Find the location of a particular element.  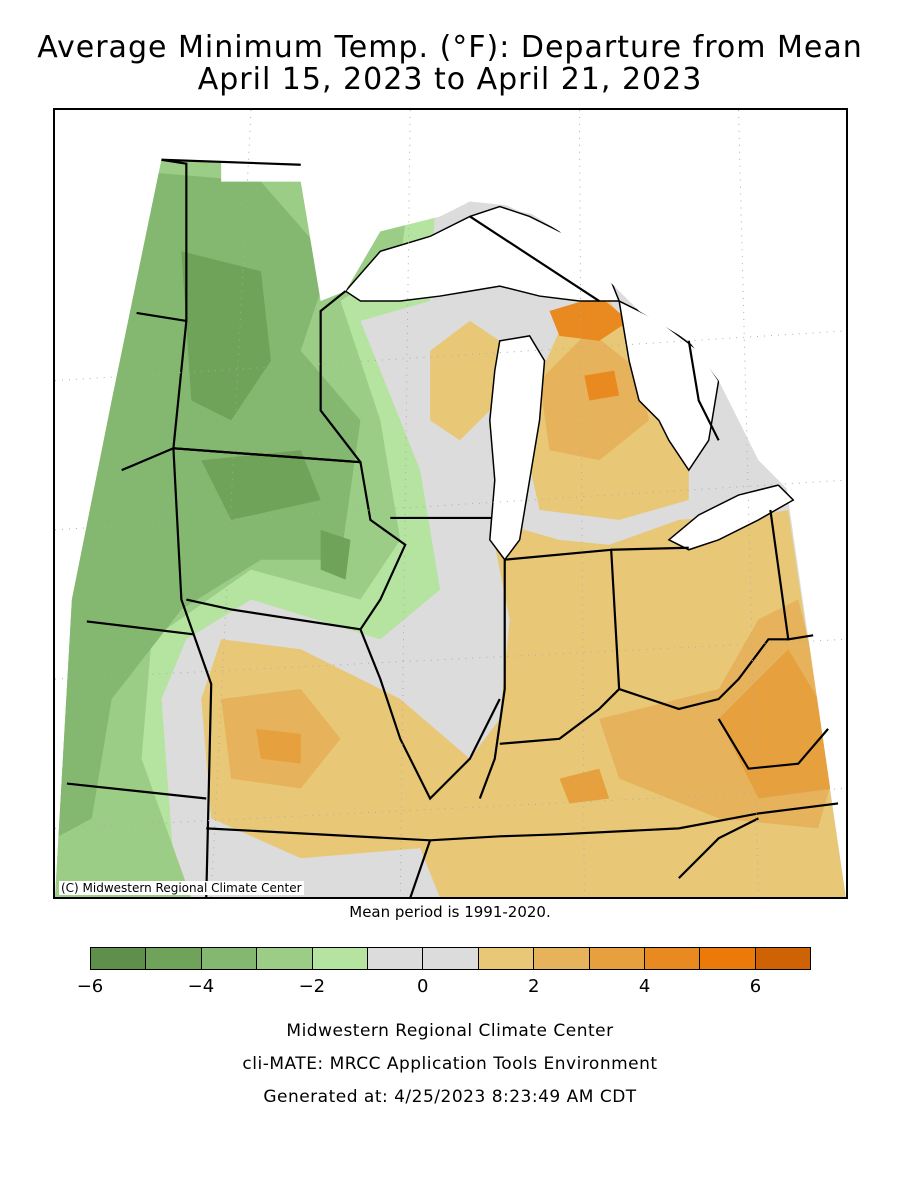

lake-huron is located at coordinates (669, 385).